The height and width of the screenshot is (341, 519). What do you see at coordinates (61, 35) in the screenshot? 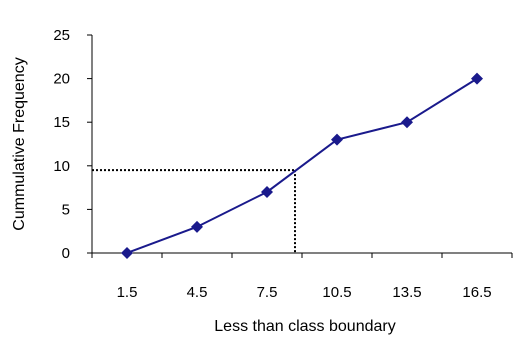
I see `y-tick-label: 25` at bounding box center [61, 35].